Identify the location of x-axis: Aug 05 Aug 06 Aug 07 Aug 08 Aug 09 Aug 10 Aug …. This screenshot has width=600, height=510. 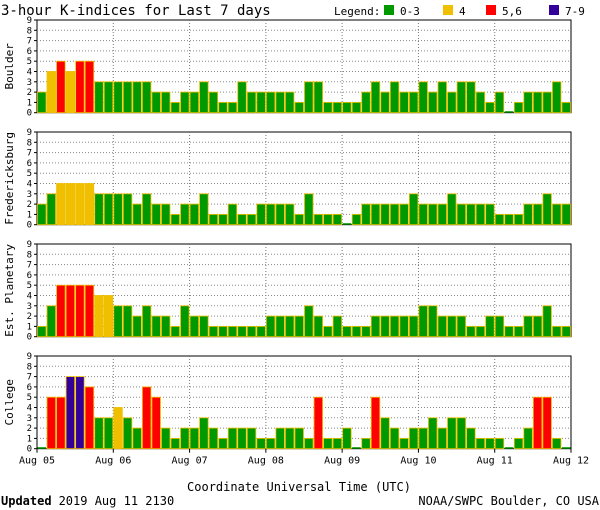
(304, 457).